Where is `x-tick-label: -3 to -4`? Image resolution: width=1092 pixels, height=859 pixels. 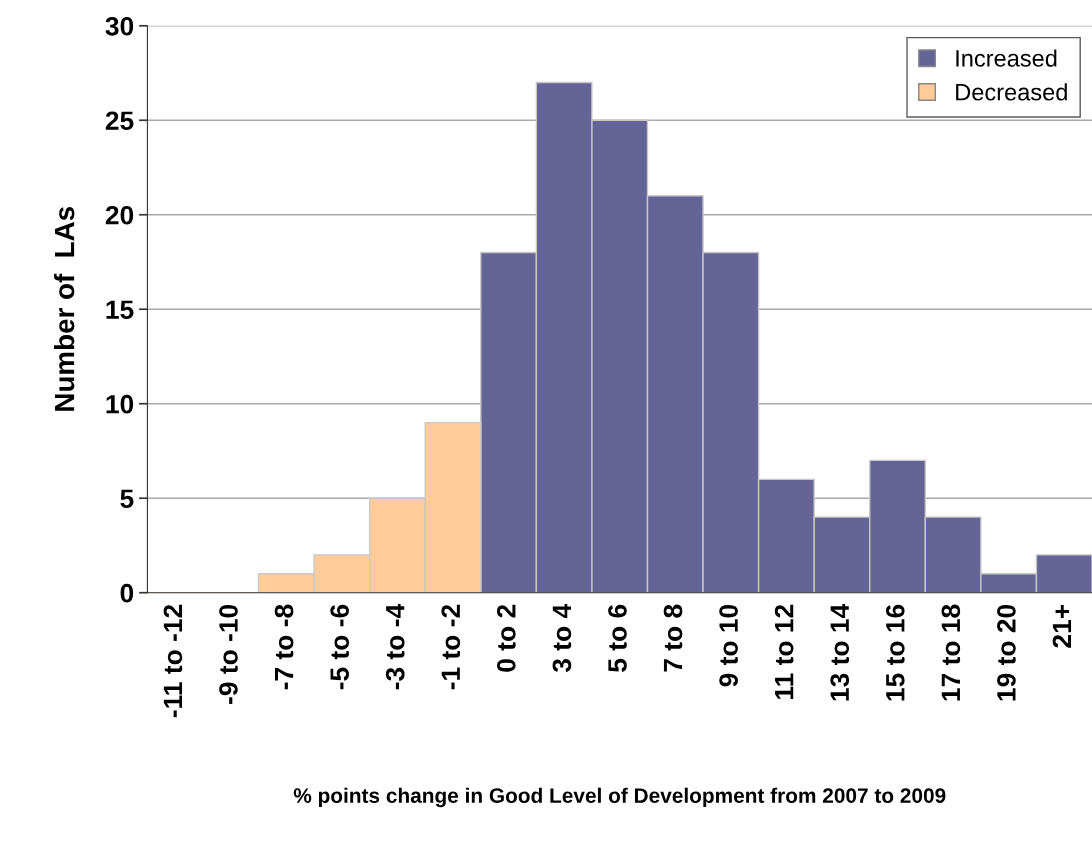 x-tick-label: -3 to -4 is located at coordinates (395, 646).